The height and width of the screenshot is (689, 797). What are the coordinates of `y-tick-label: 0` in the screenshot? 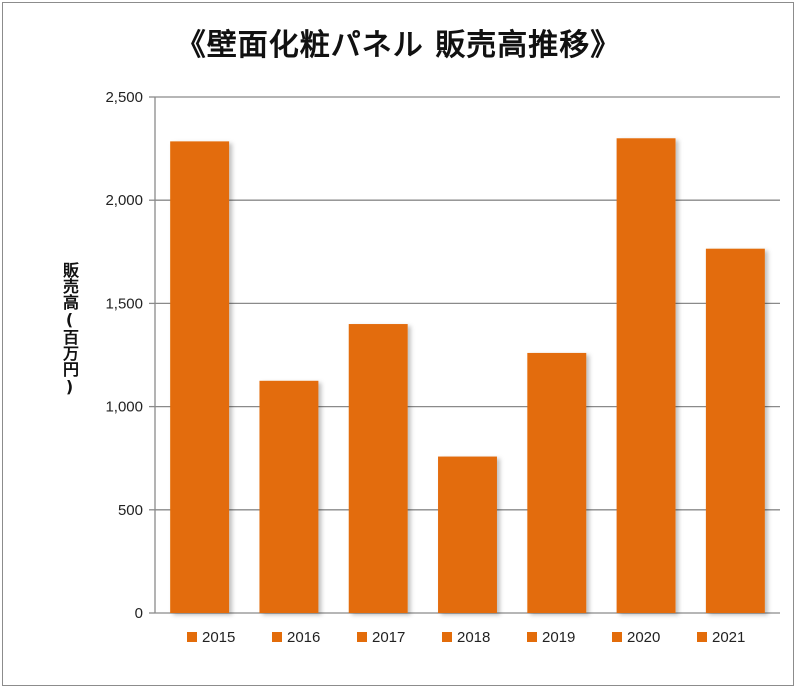 It's located at (139, 613).